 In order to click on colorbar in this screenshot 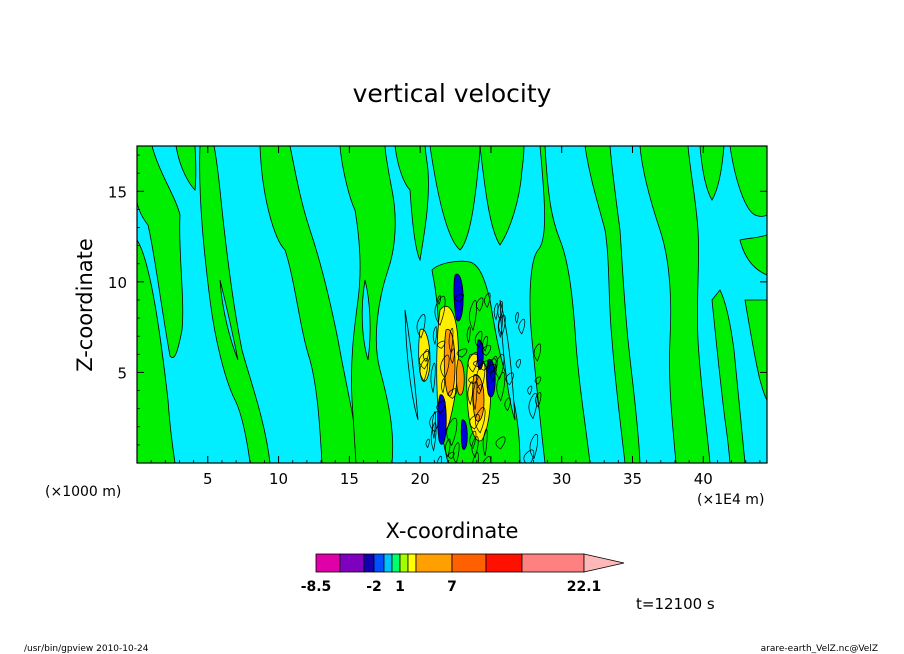, I will do `click(470, 563)`.